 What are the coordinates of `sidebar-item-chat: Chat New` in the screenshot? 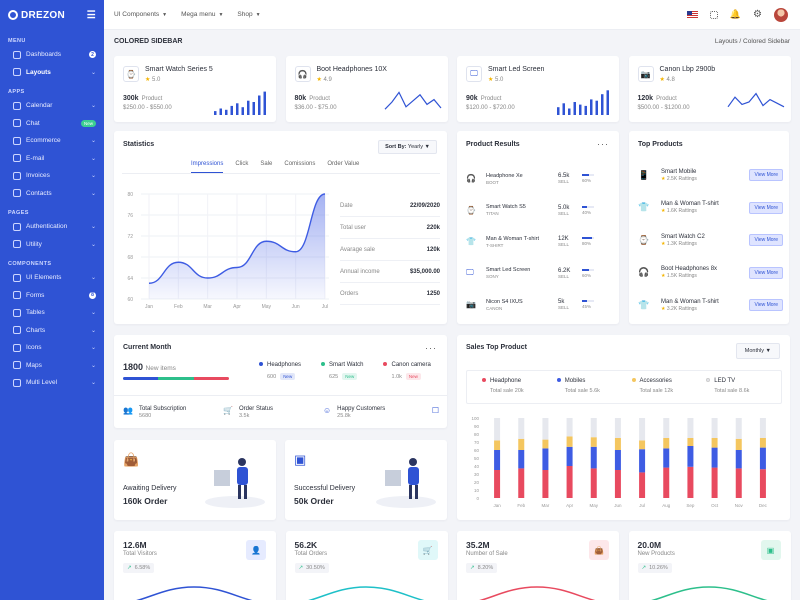 It's located at (52, 124).